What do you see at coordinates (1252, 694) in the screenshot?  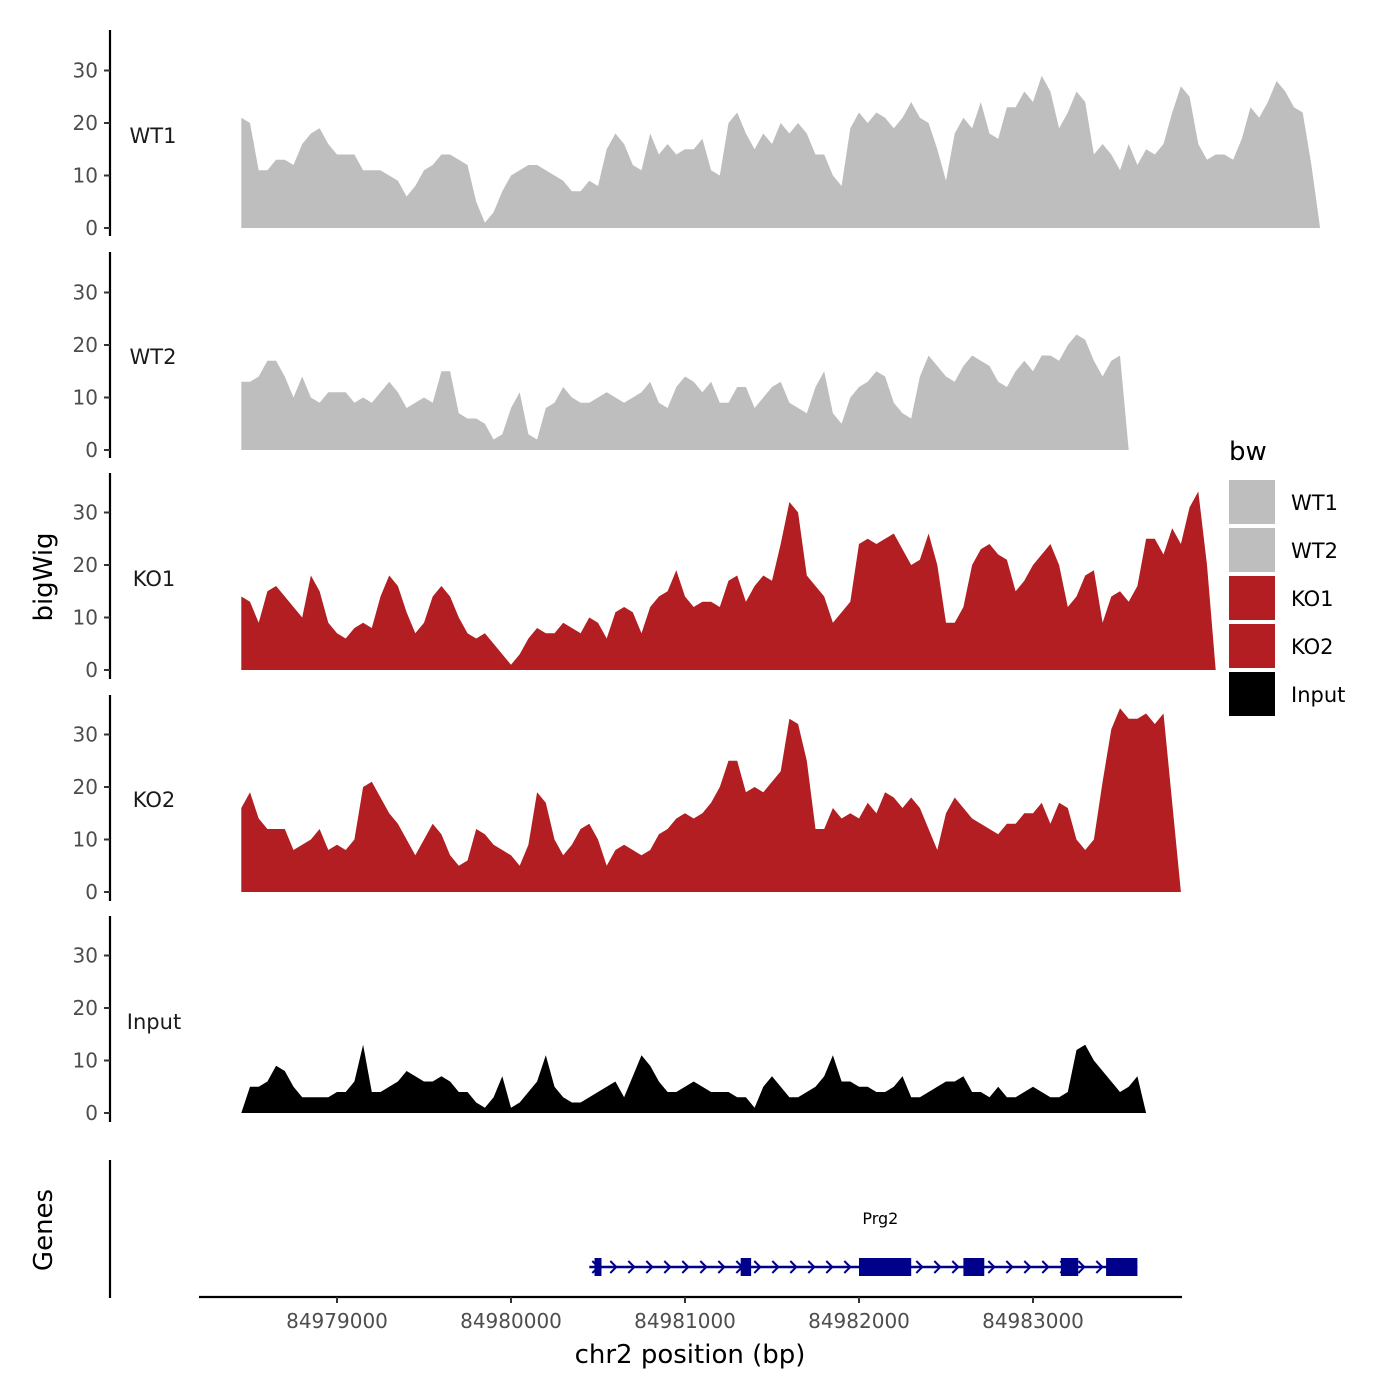 I see `legend-key-input` at bounding box center [1252, 694].